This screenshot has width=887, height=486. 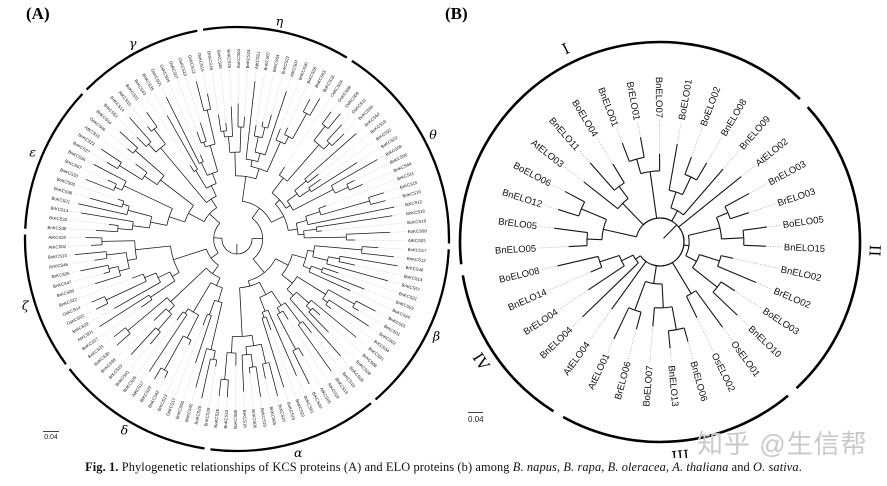 What do you see at coordinates (182, 67) in the screenshot?
I see `leaf-label: OsKCS10` at bounding box center [182, 67].